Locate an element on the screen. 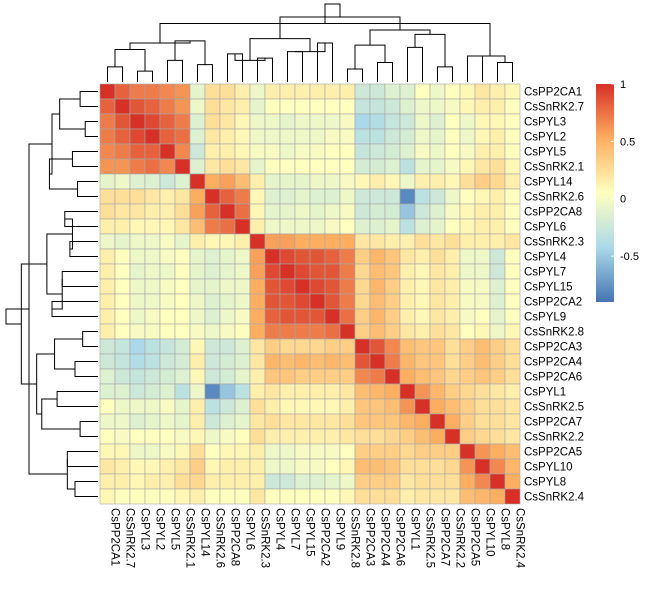  column-dendrogram is located at coordinates (310, 42).